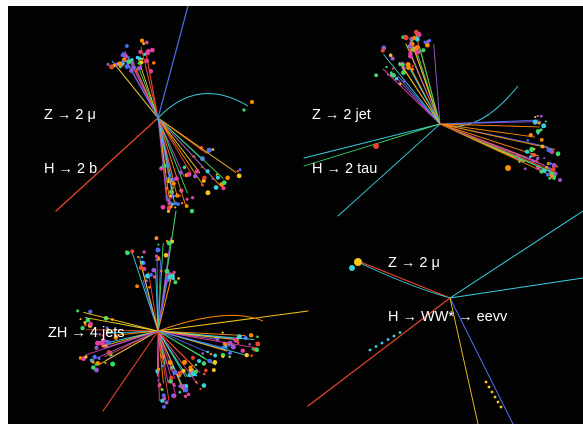 The image size is (583, 428). What do you see at coordinates (86, 333) in the screenshot?
I see `panel-label-bottom-left: ZH → 4 jets` at bounding box center [86, 333].